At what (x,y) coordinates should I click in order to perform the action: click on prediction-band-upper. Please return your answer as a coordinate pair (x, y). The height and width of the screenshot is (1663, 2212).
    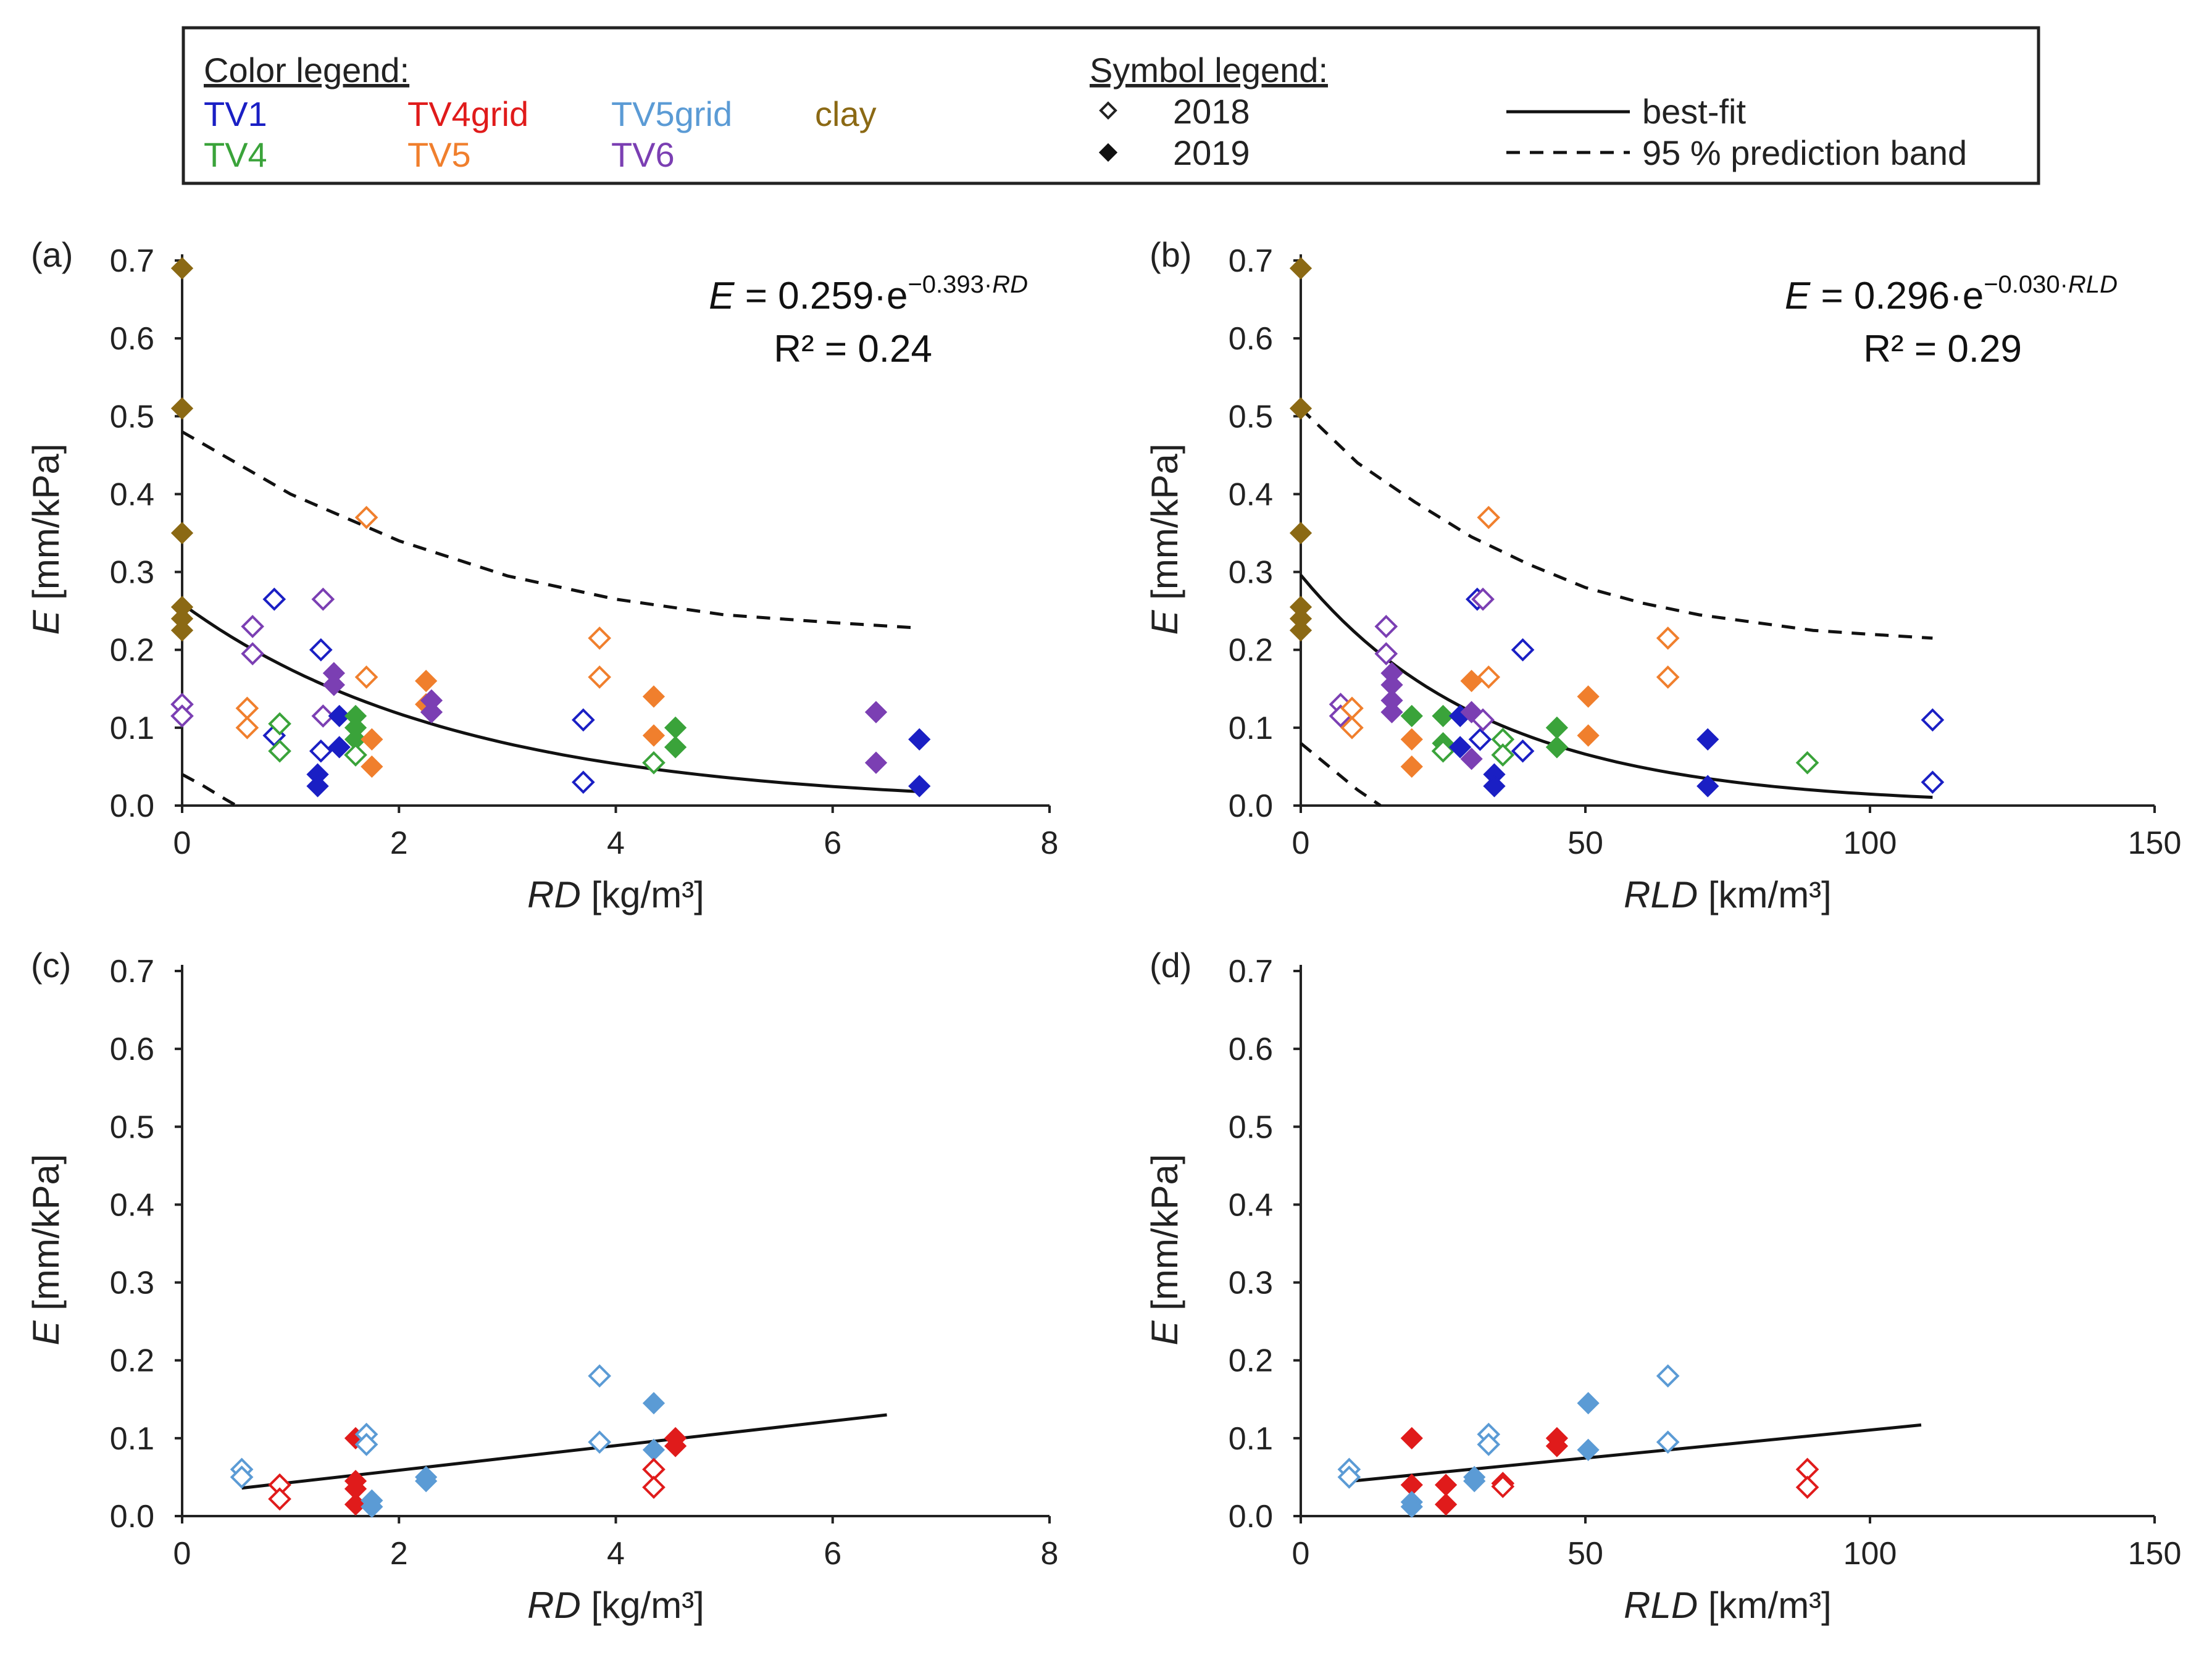
    Looking at the image, I should click on (550, 530).